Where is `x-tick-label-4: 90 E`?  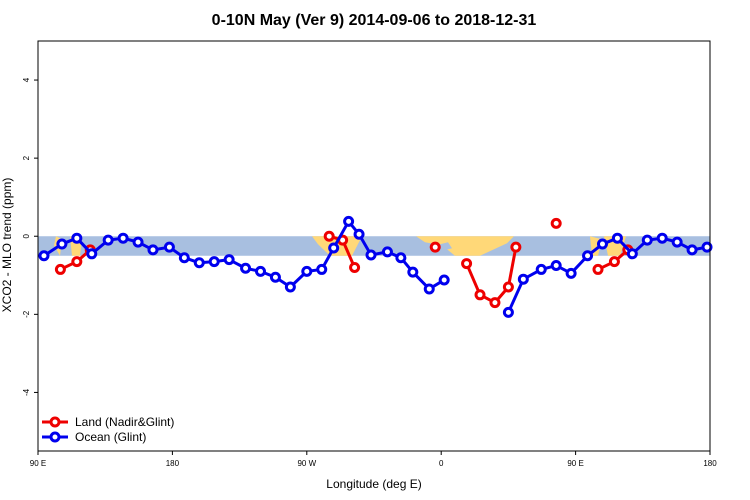
x-tick-label-4: 90 E is located at coordinates (575, 463).